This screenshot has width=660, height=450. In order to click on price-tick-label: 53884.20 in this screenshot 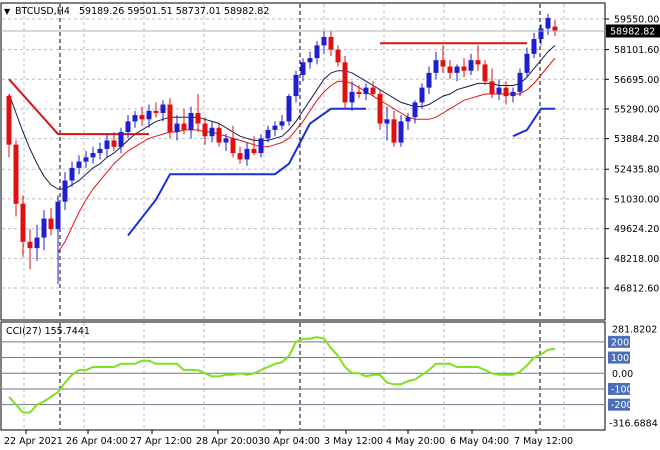, I will do `click(636, 139)`.